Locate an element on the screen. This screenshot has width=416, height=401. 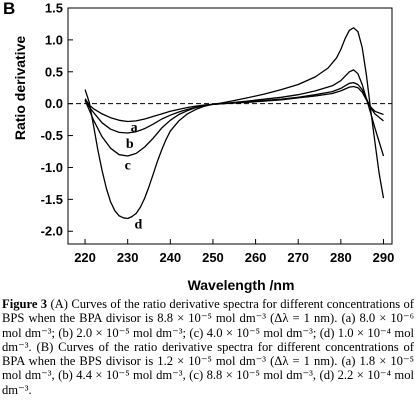
x-axis-title: Wavelength /nm is located at coordinates (241, 285).